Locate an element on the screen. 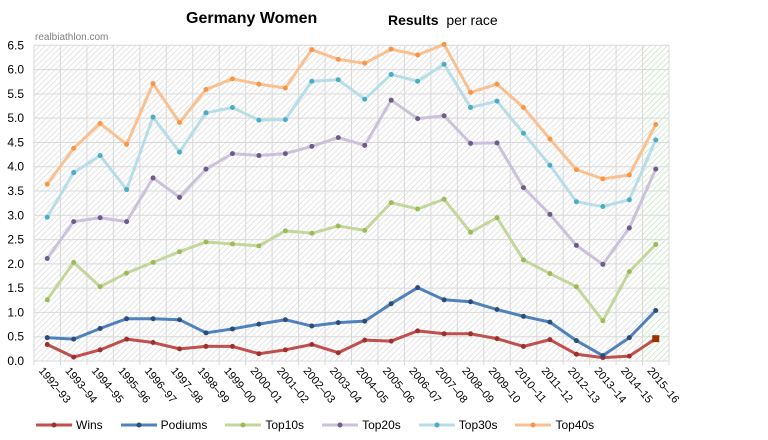  legend-item-top40s: Top40s is located at coordinates (553, 425).